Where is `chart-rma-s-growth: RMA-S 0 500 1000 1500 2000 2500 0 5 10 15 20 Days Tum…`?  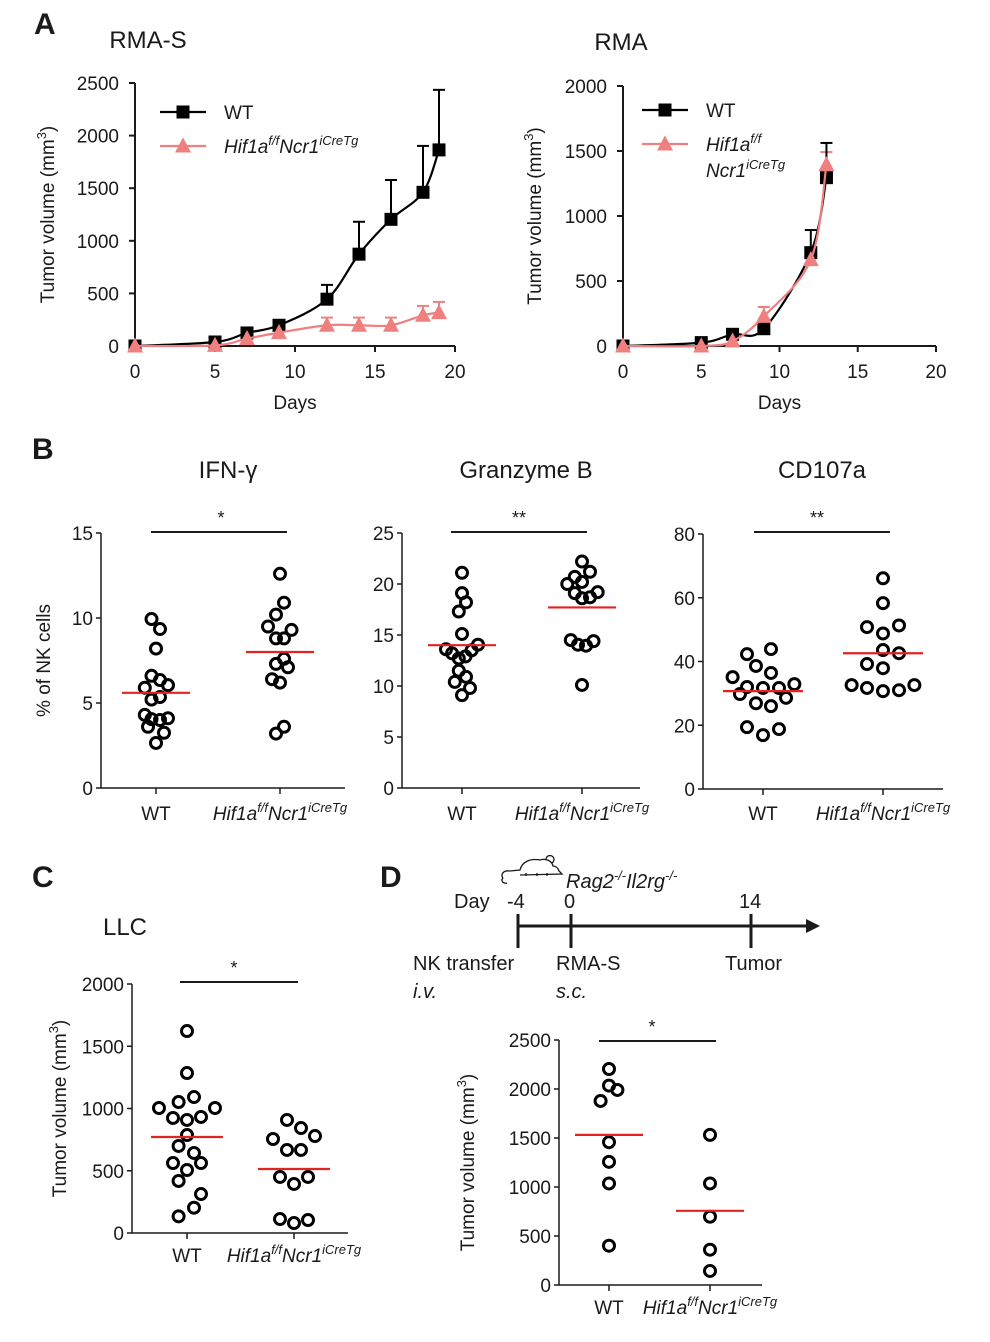
chart-rma-s-growth: RMA-S 0 500 1000 1500 2000 2500 0 5 10 15 20 Days Tum… is located at coordinates (250, 220).